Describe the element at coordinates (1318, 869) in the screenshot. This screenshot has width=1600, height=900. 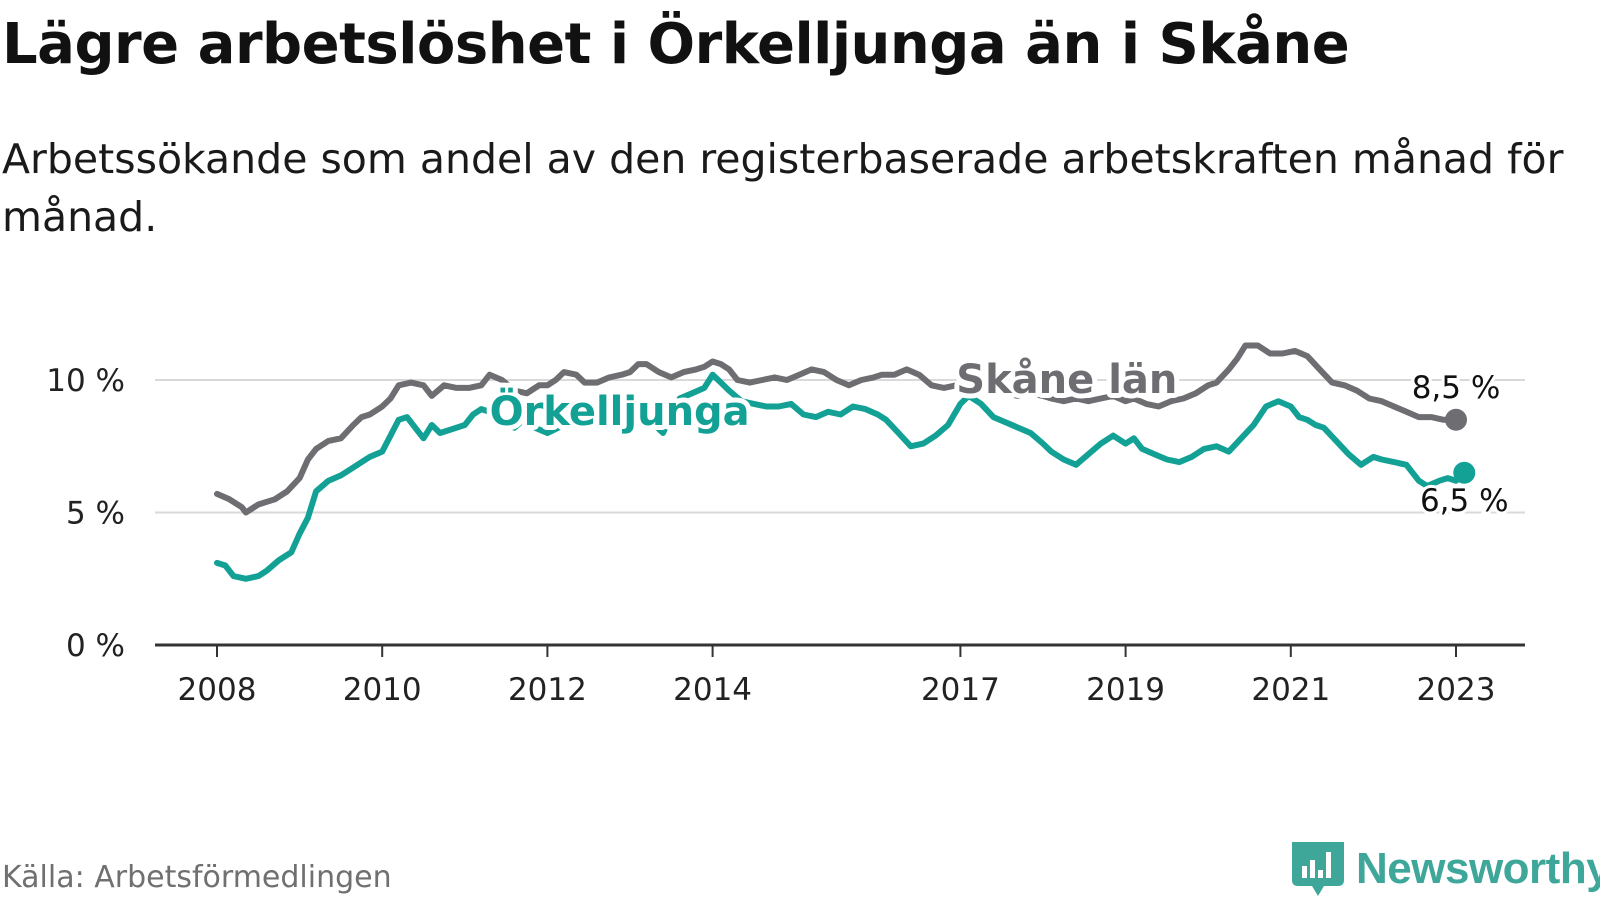
I see `newsworthy-logo-icon` at that location.